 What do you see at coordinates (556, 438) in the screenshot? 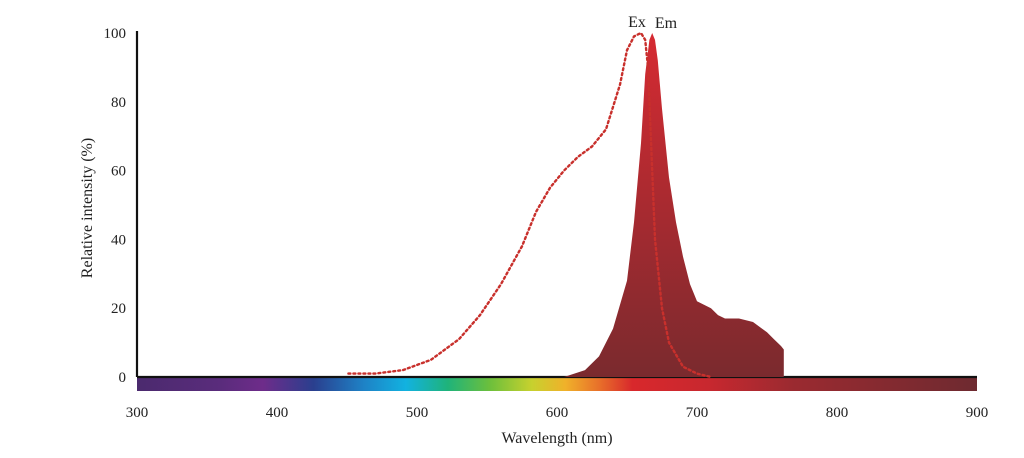
I see `x-axis-title: Wavelength (nm)` at bounding box center [556, 438].